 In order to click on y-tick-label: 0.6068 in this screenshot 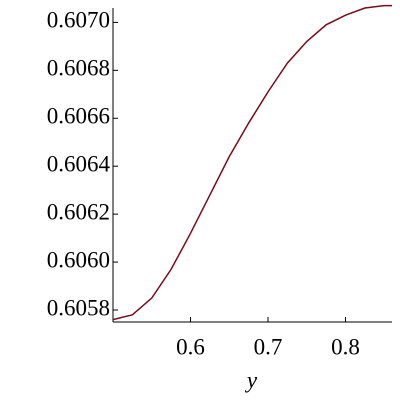, I will do `click(78, 68)`.